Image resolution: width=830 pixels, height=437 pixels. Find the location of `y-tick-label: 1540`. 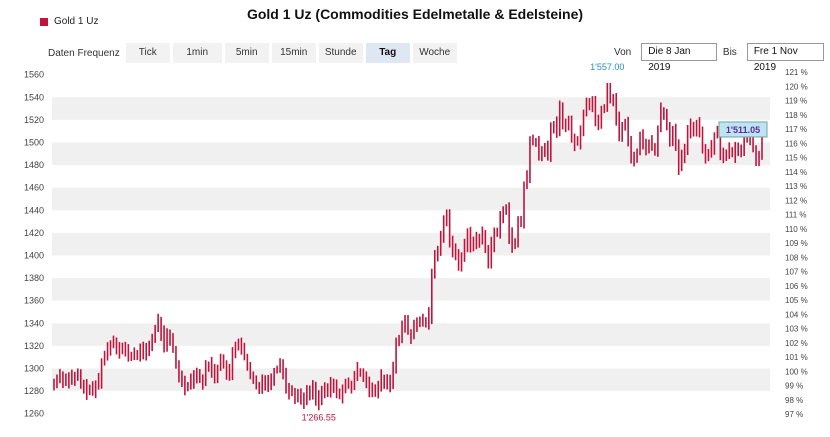

y-tick-label: 1540 is located at coordinates (34, 97).